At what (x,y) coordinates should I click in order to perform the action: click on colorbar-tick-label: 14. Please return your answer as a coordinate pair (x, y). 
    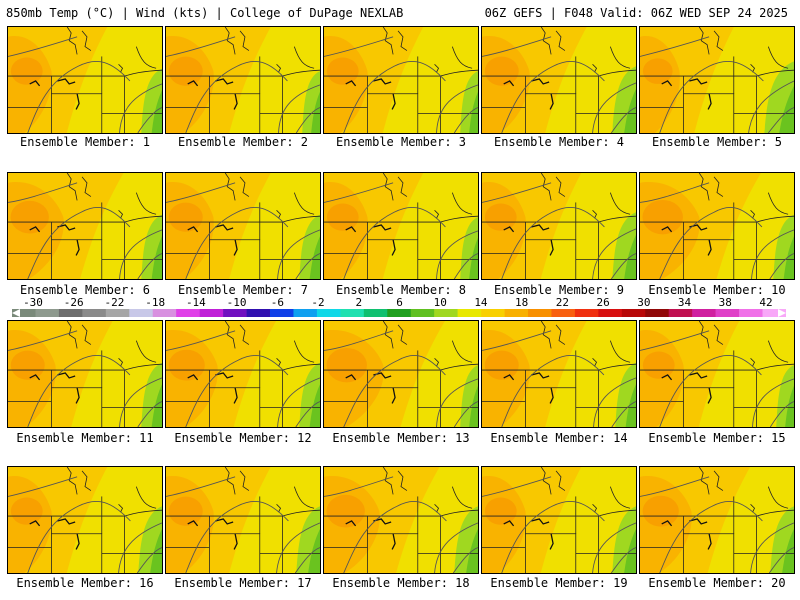
    Looking at the image, I should click on (481, 302).